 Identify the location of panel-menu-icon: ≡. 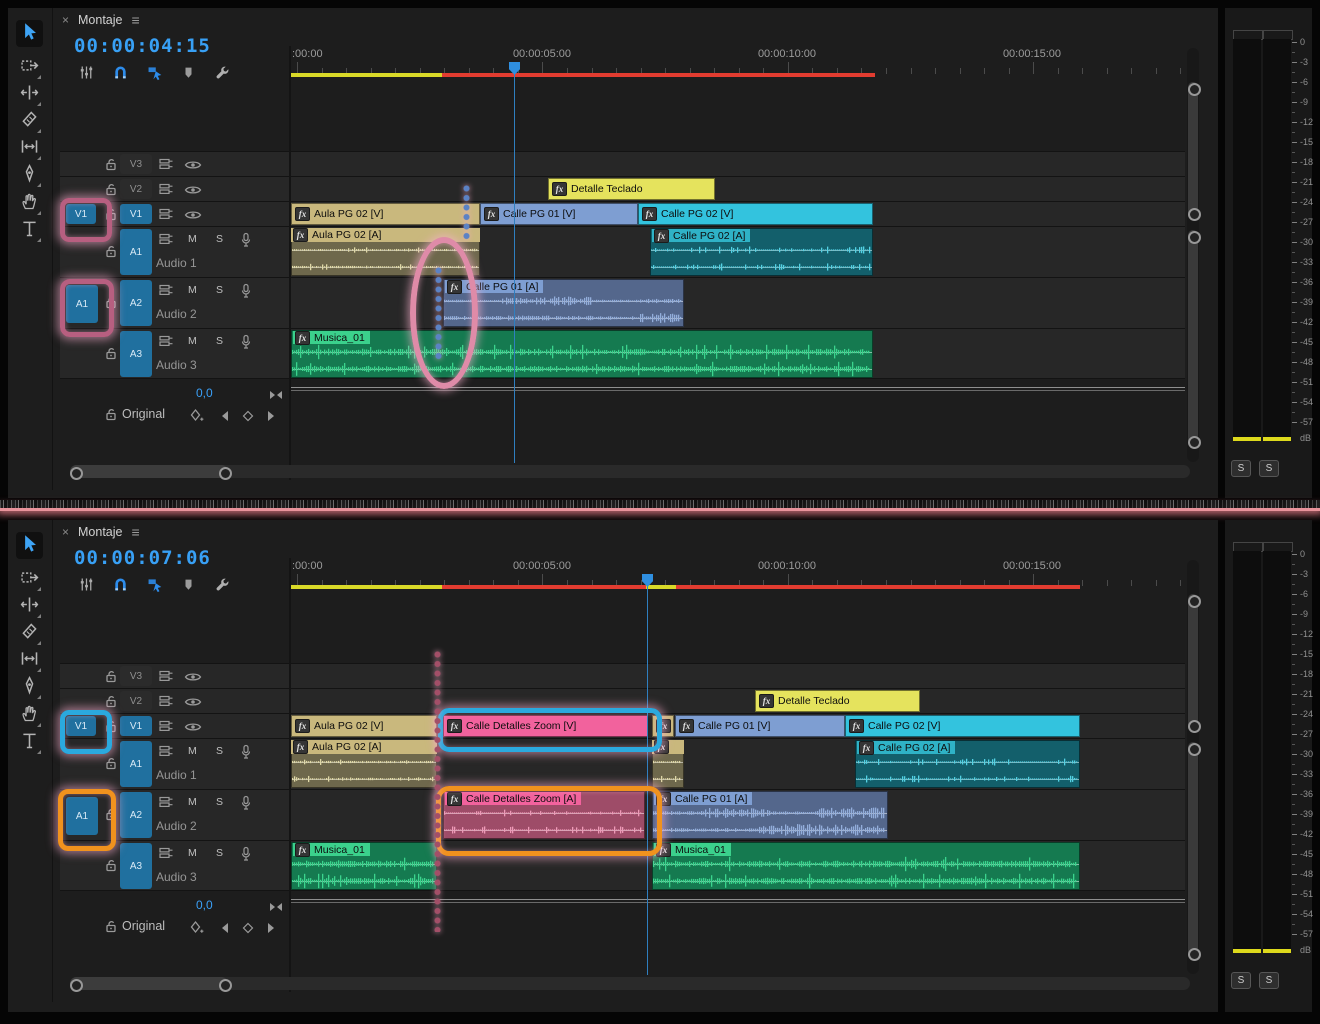
(135, 20).